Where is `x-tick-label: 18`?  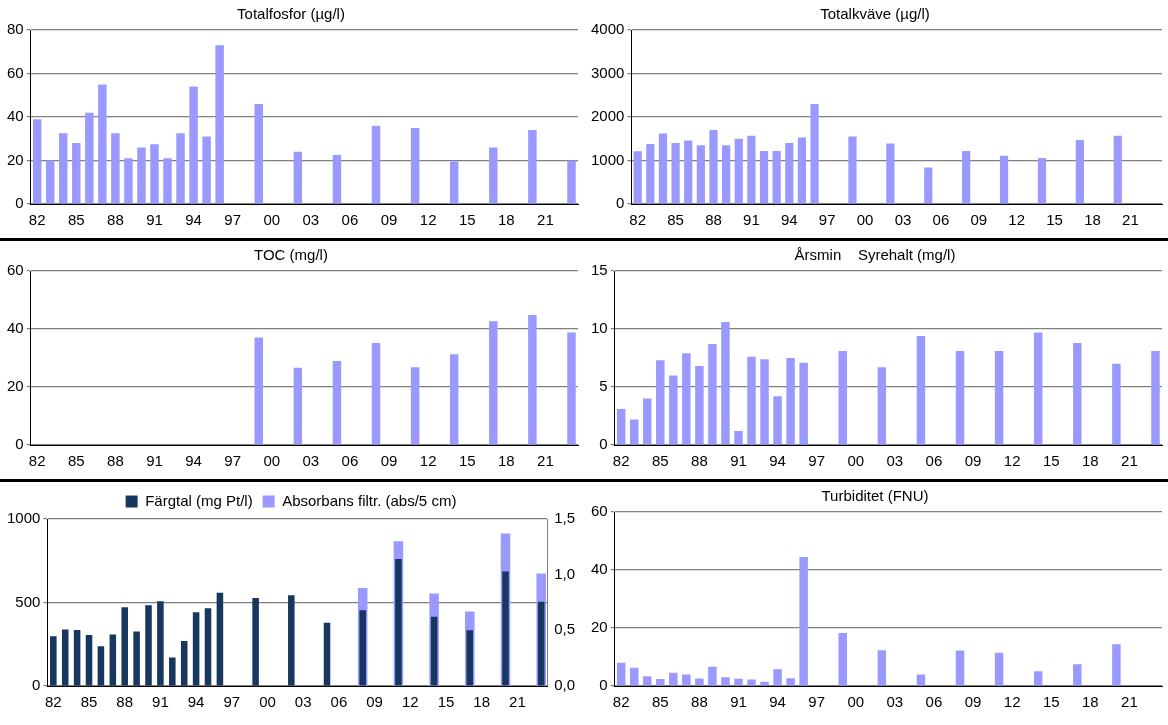
x-tick-label: 18 is located at coordinates (506, 220).